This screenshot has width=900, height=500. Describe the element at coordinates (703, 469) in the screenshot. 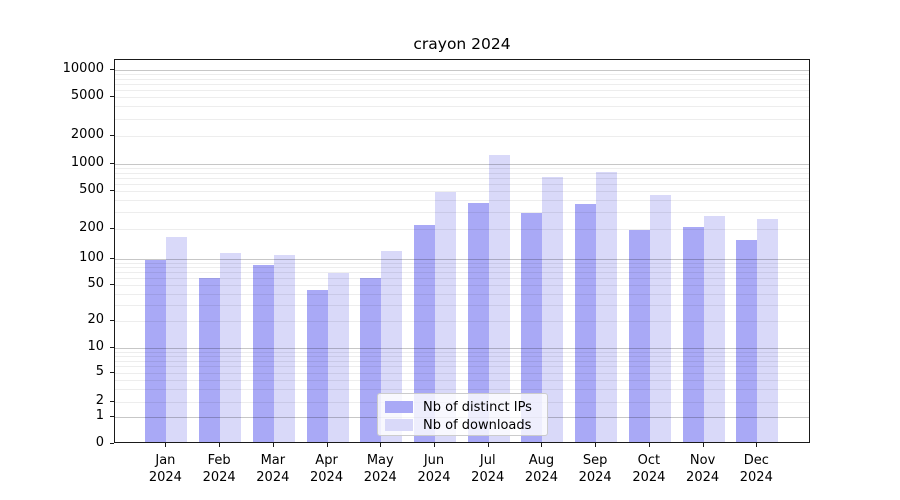

I see `x-tick-label: Nov 2024` at that location.